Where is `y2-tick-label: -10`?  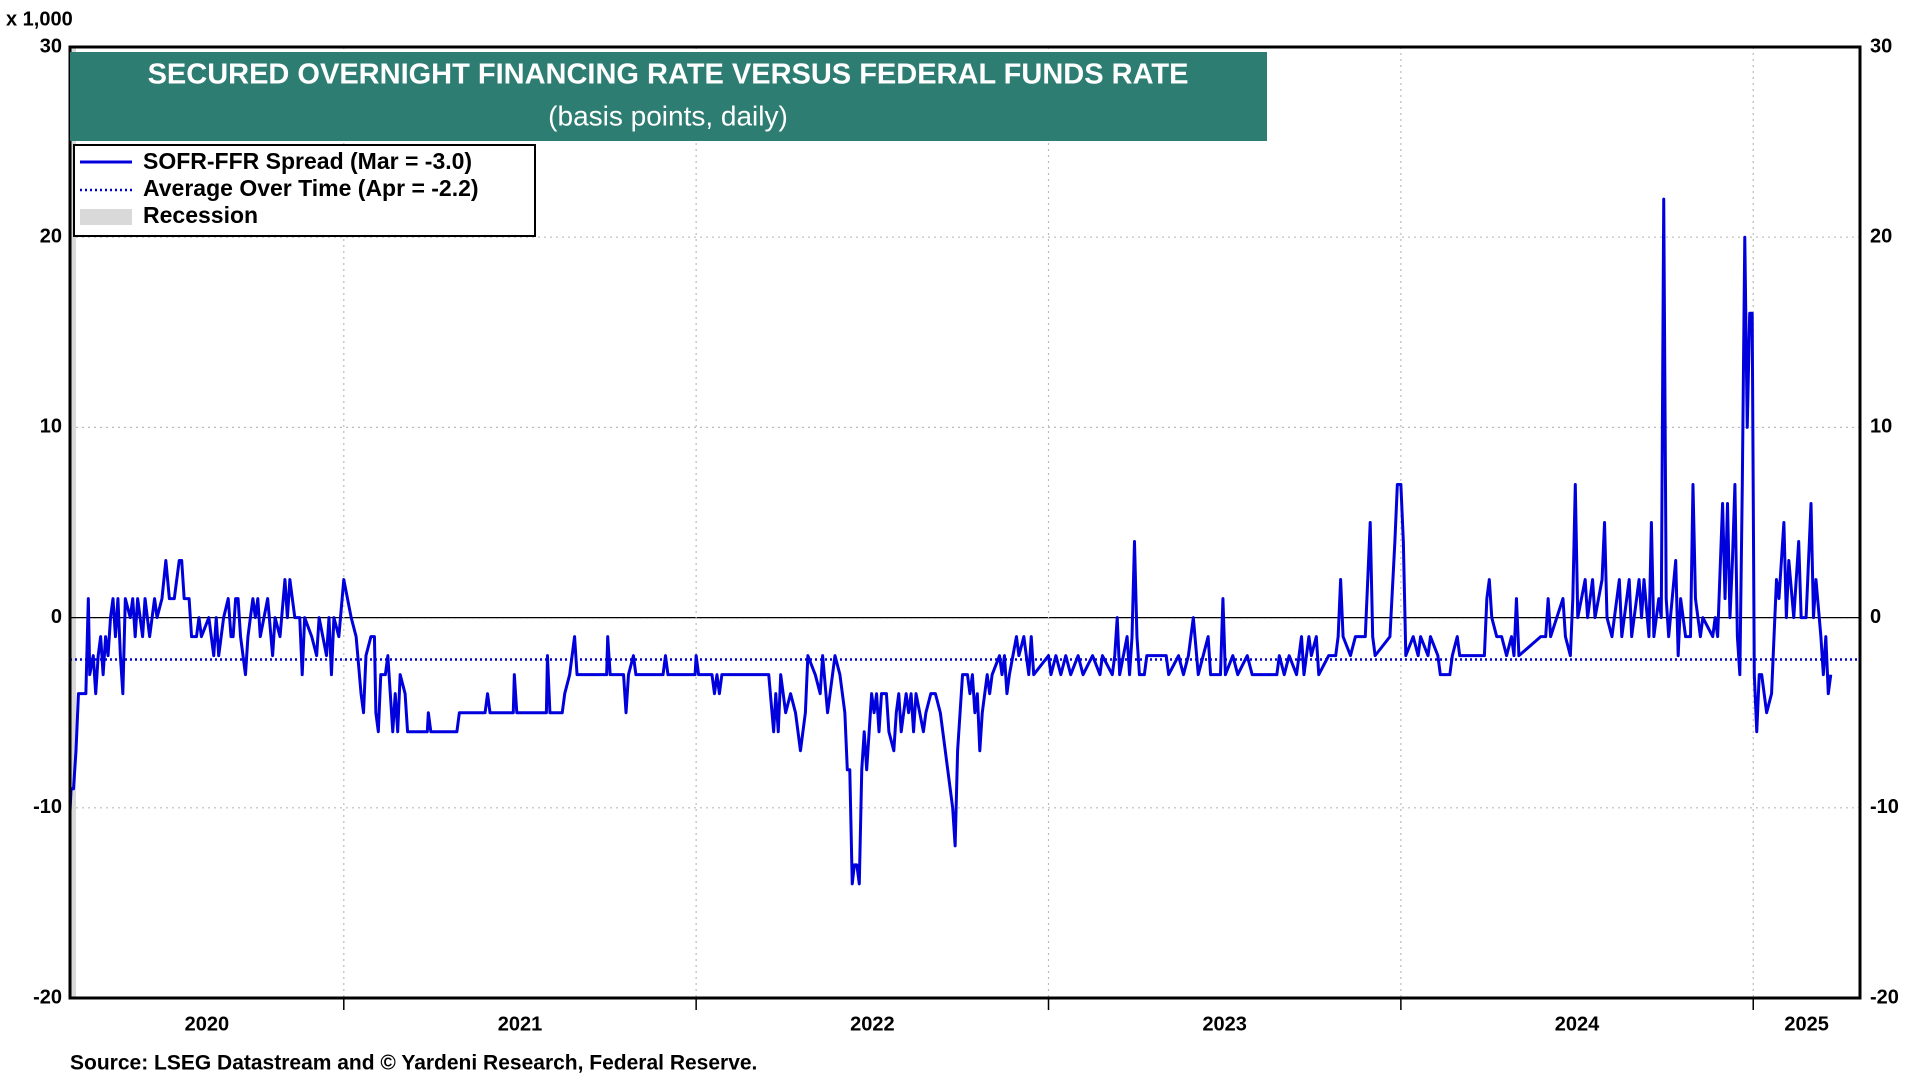 y2-tick-label: -10 is located at coordinates (1884, 807).